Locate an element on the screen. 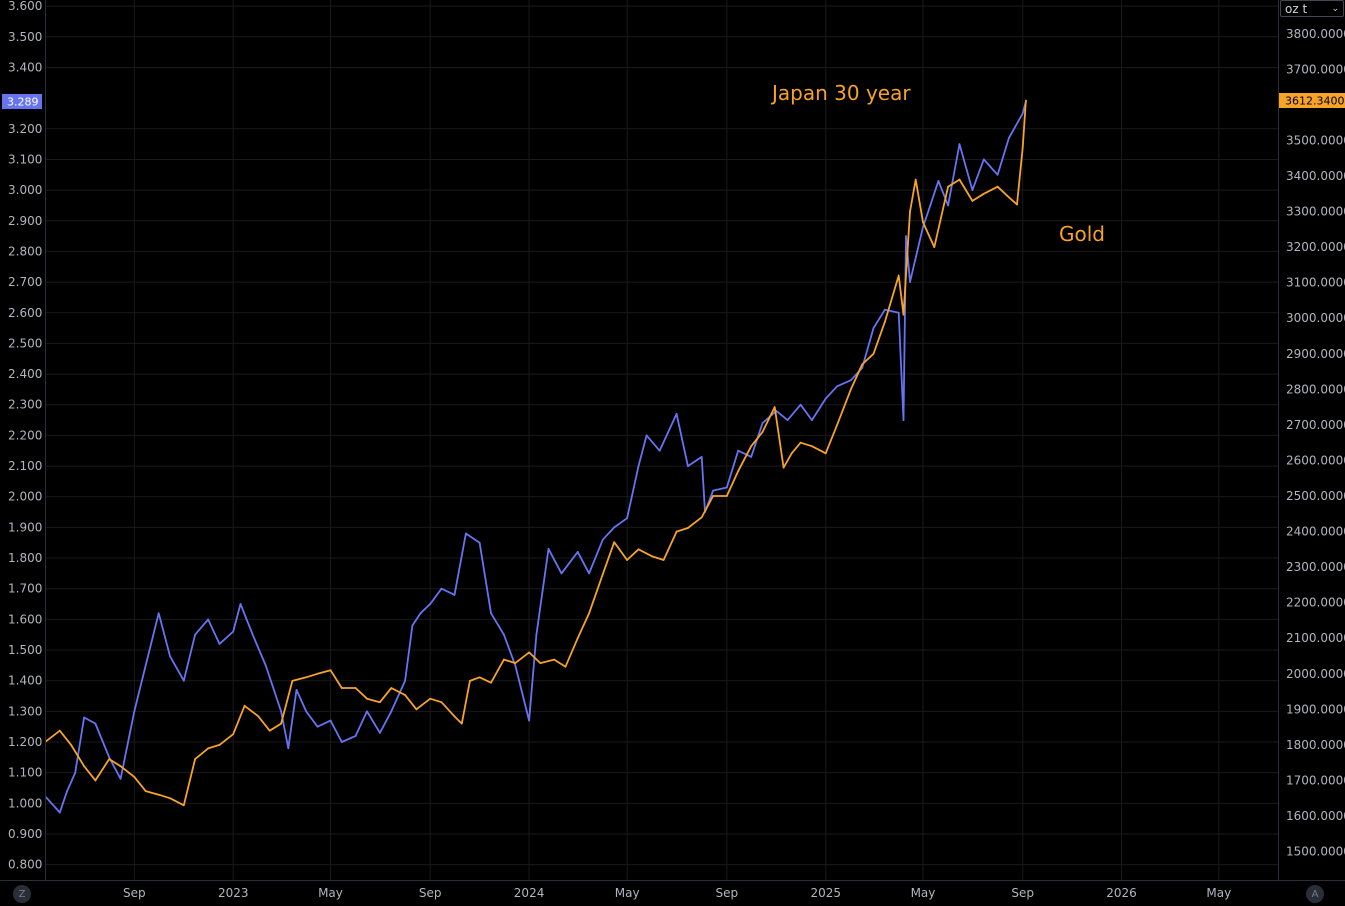 This screenshot has width=1345, height=906. right-tick-label: 2800.0000 is located at coordinates (1315, 389).